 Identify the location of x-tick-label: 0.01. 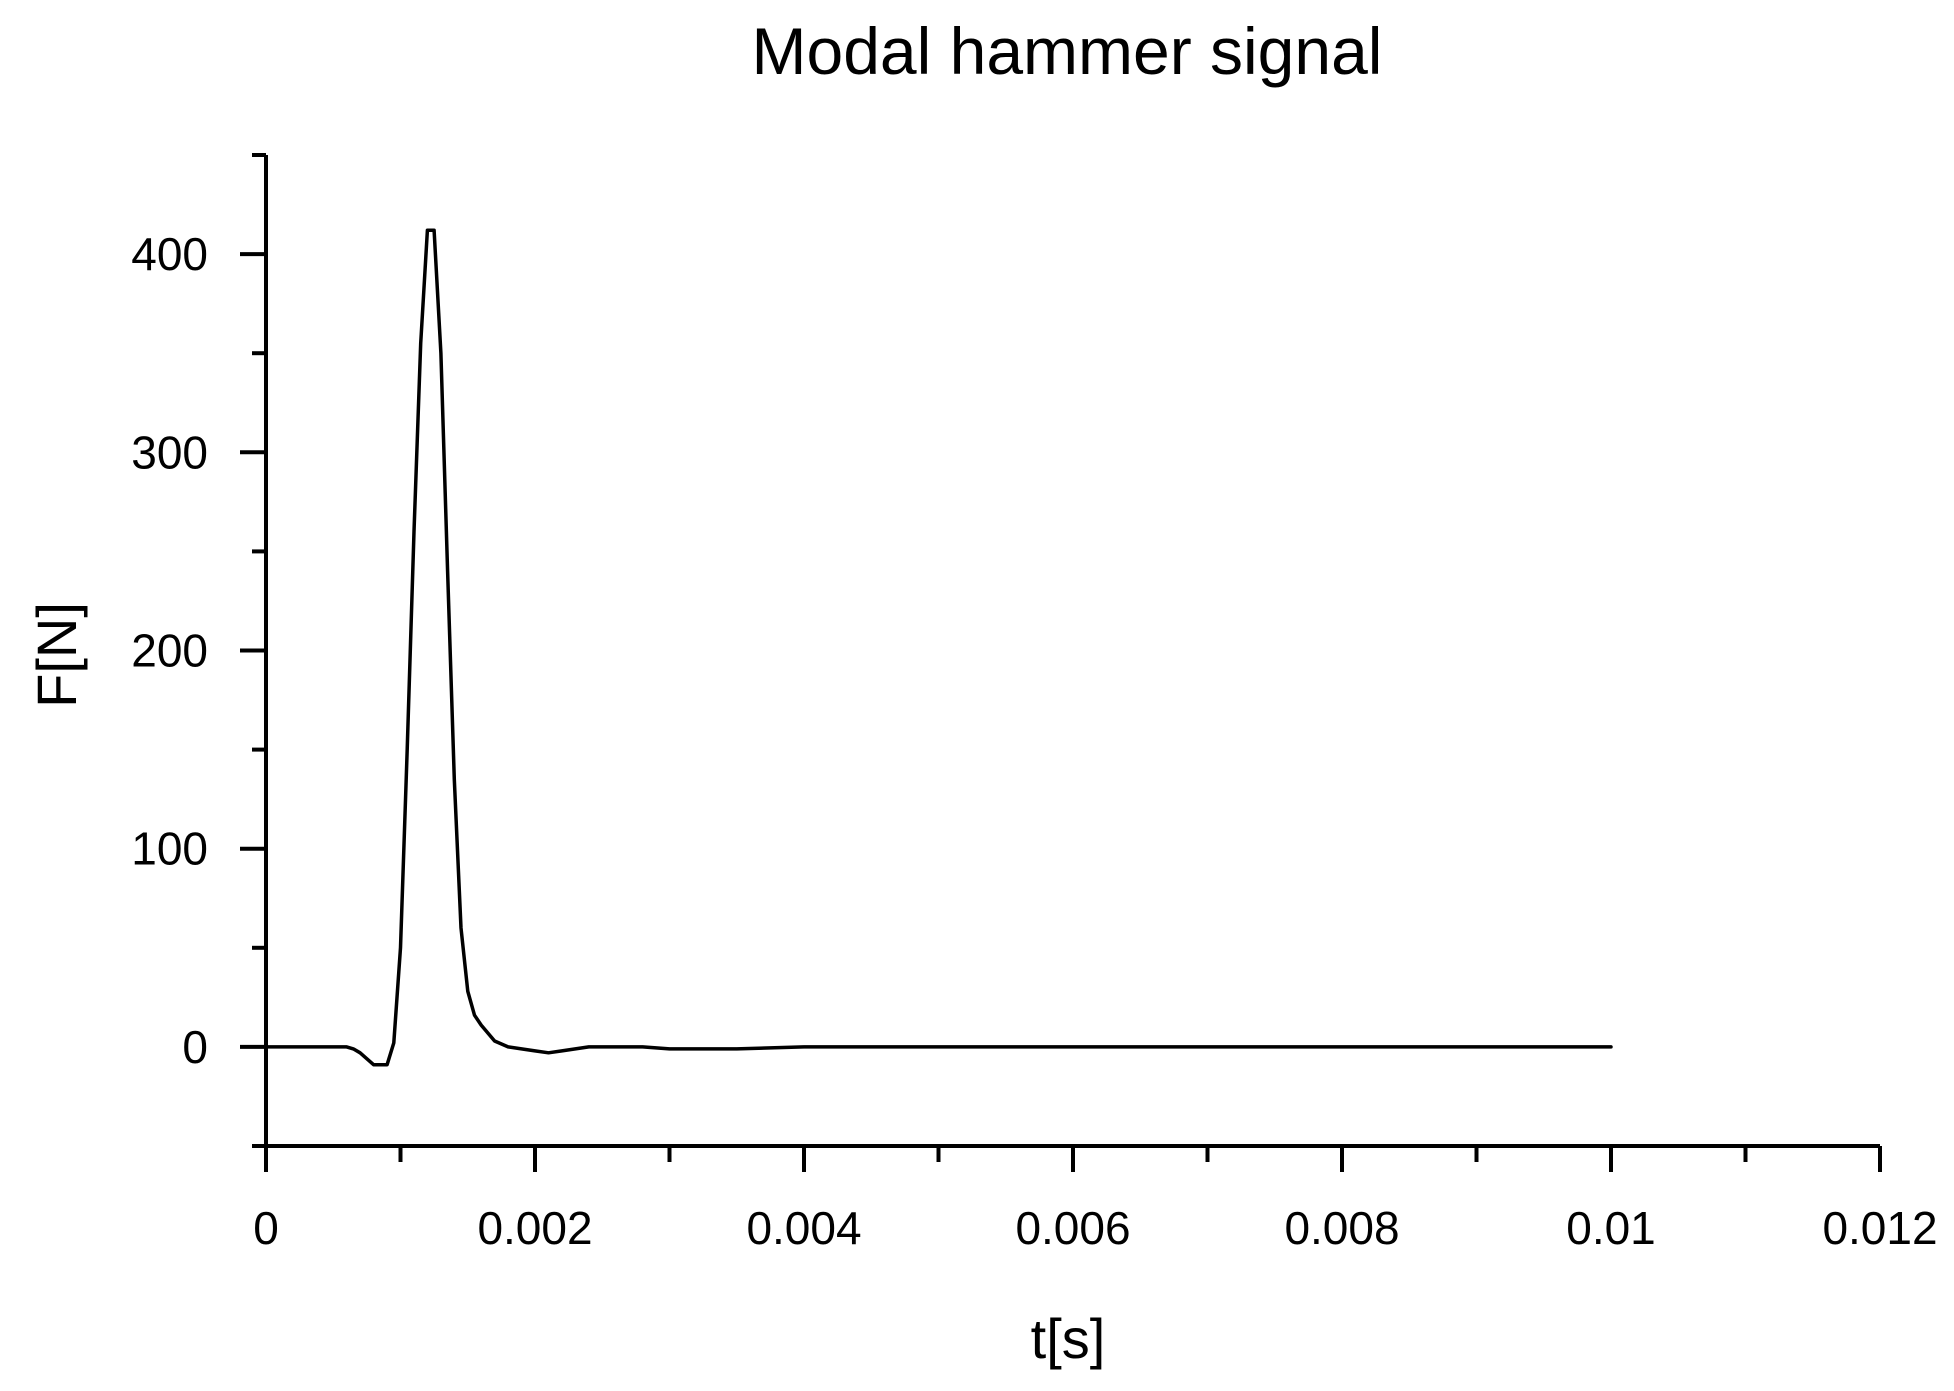
(1611, 1228).